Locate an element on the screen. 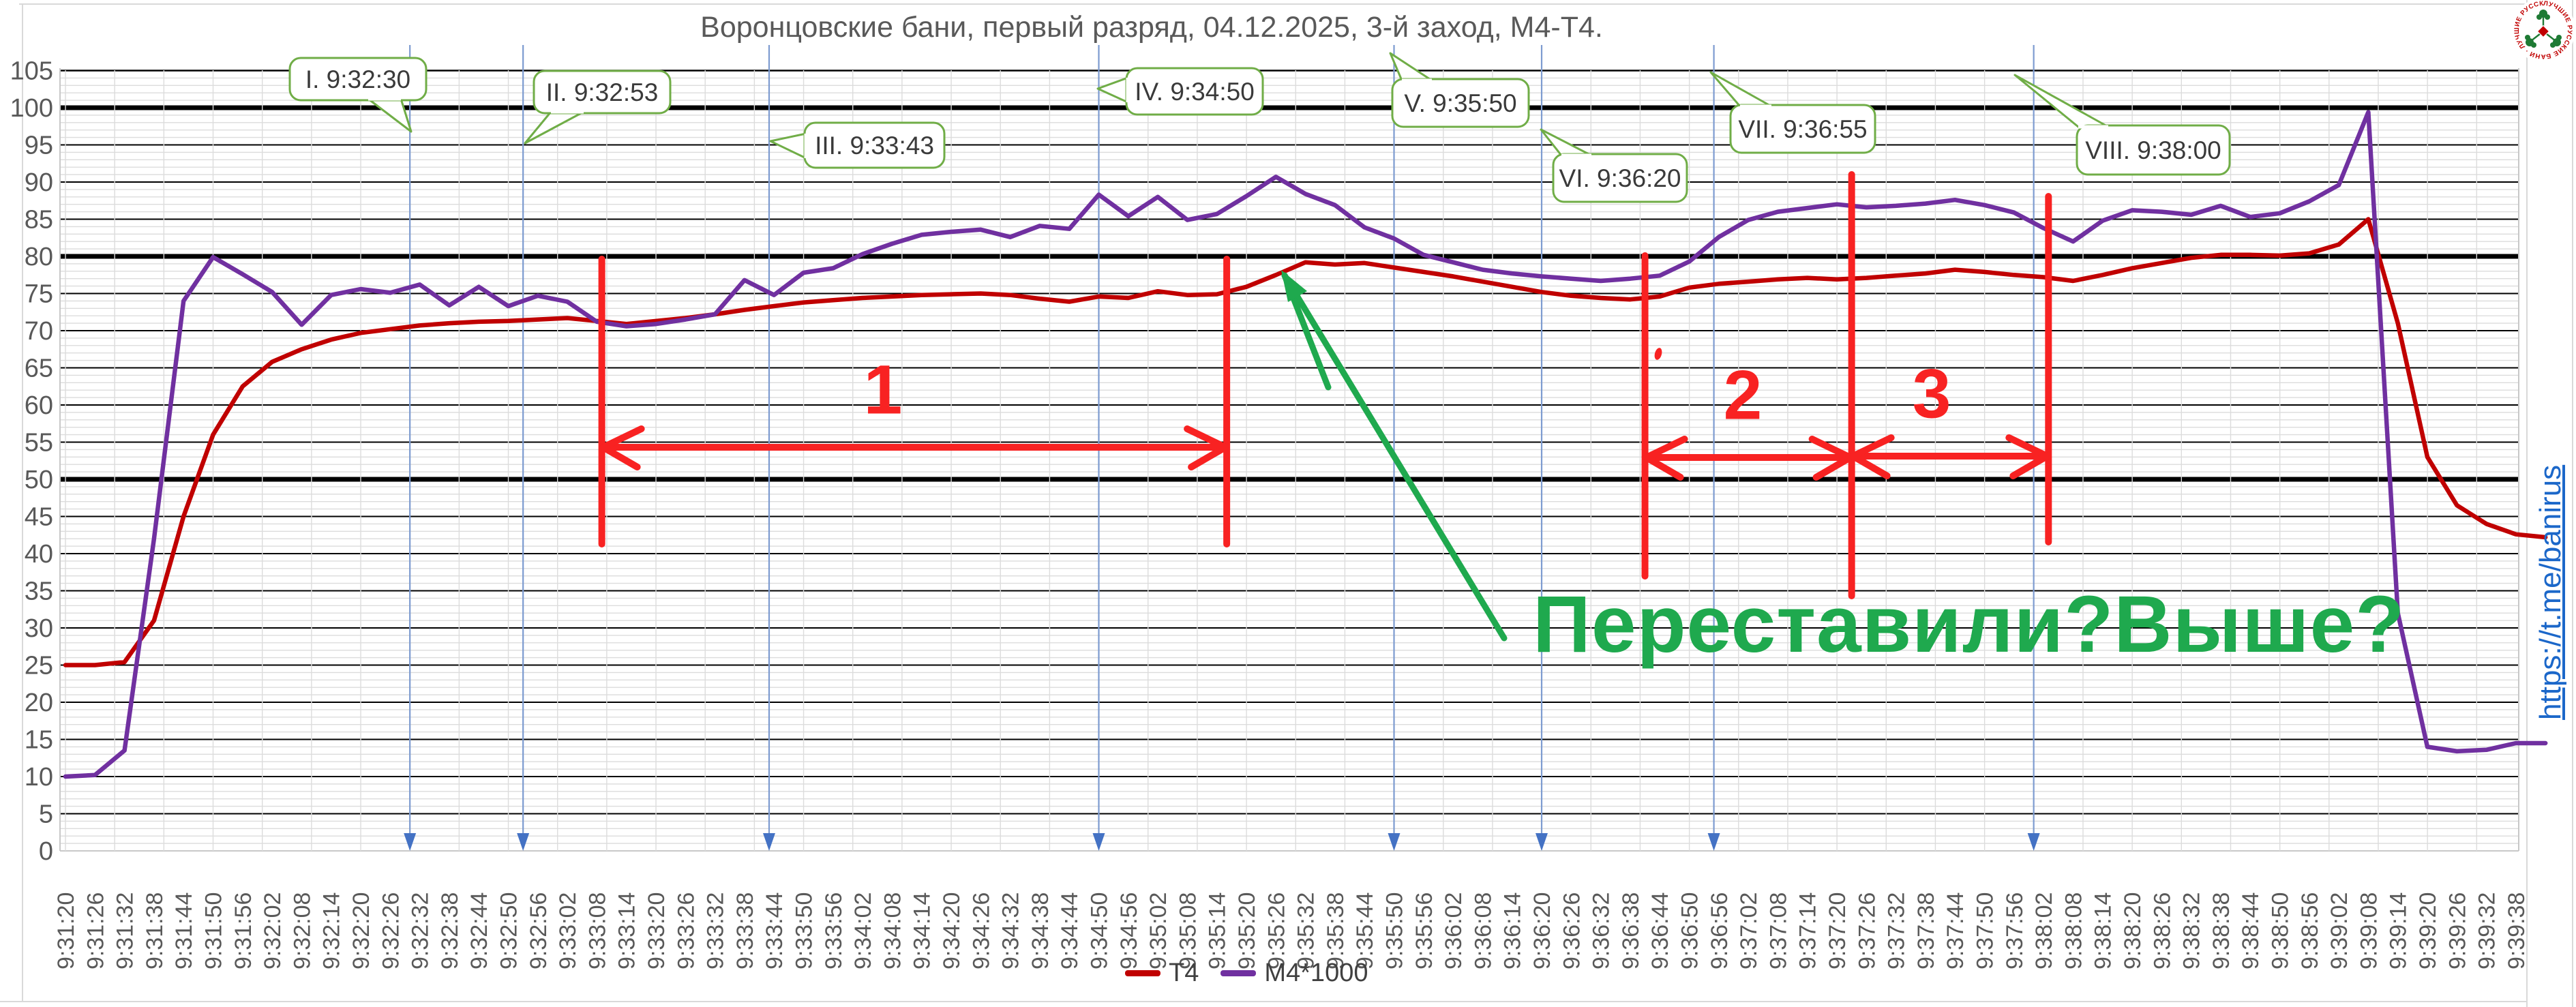 This screenshot has height=1007, width=2576. y-tick-label: 100 is located at coordinates (31, 108).